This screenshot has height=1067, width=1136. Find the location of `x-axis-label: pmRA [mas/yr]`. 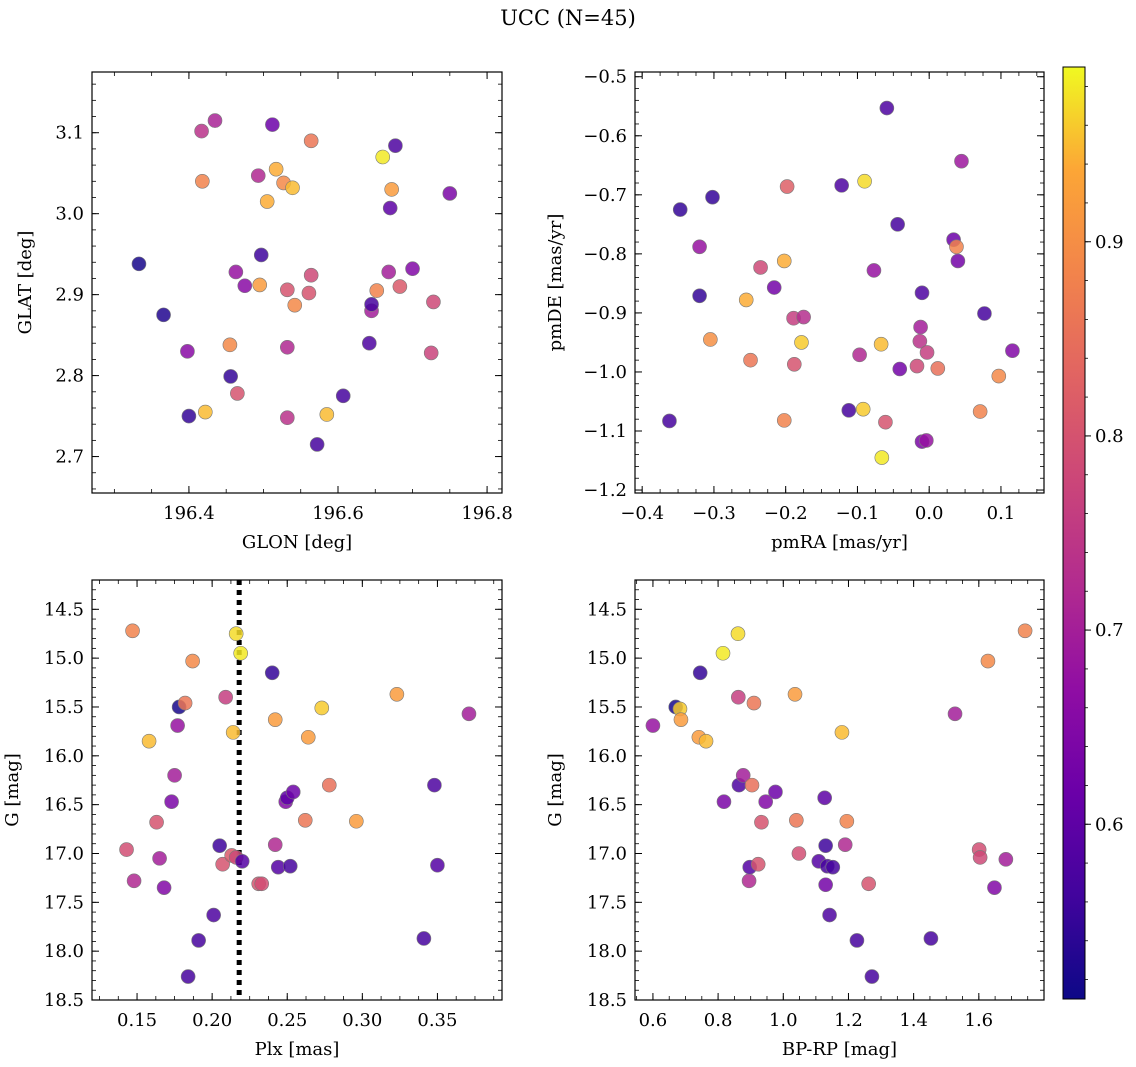

x-axis-label: pmRA [mas/yr] is located at coordinates (839, 542).